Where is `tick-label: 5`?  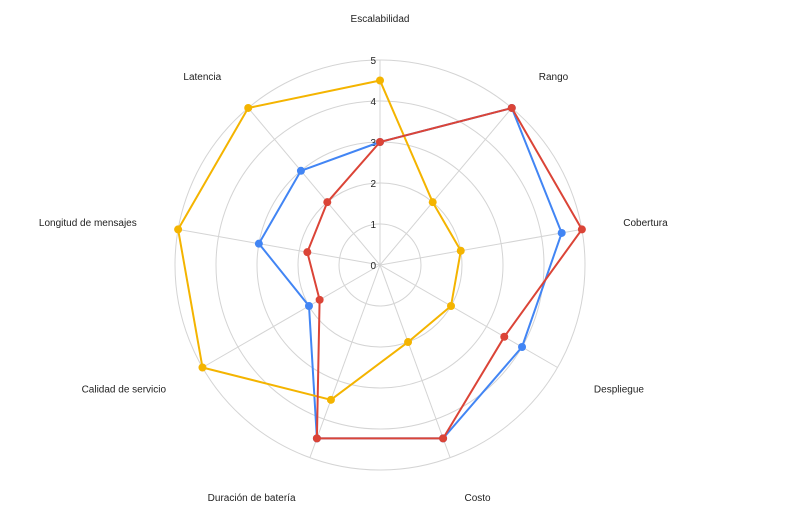 tick-label: 5 is located at coordinates (373, 61).